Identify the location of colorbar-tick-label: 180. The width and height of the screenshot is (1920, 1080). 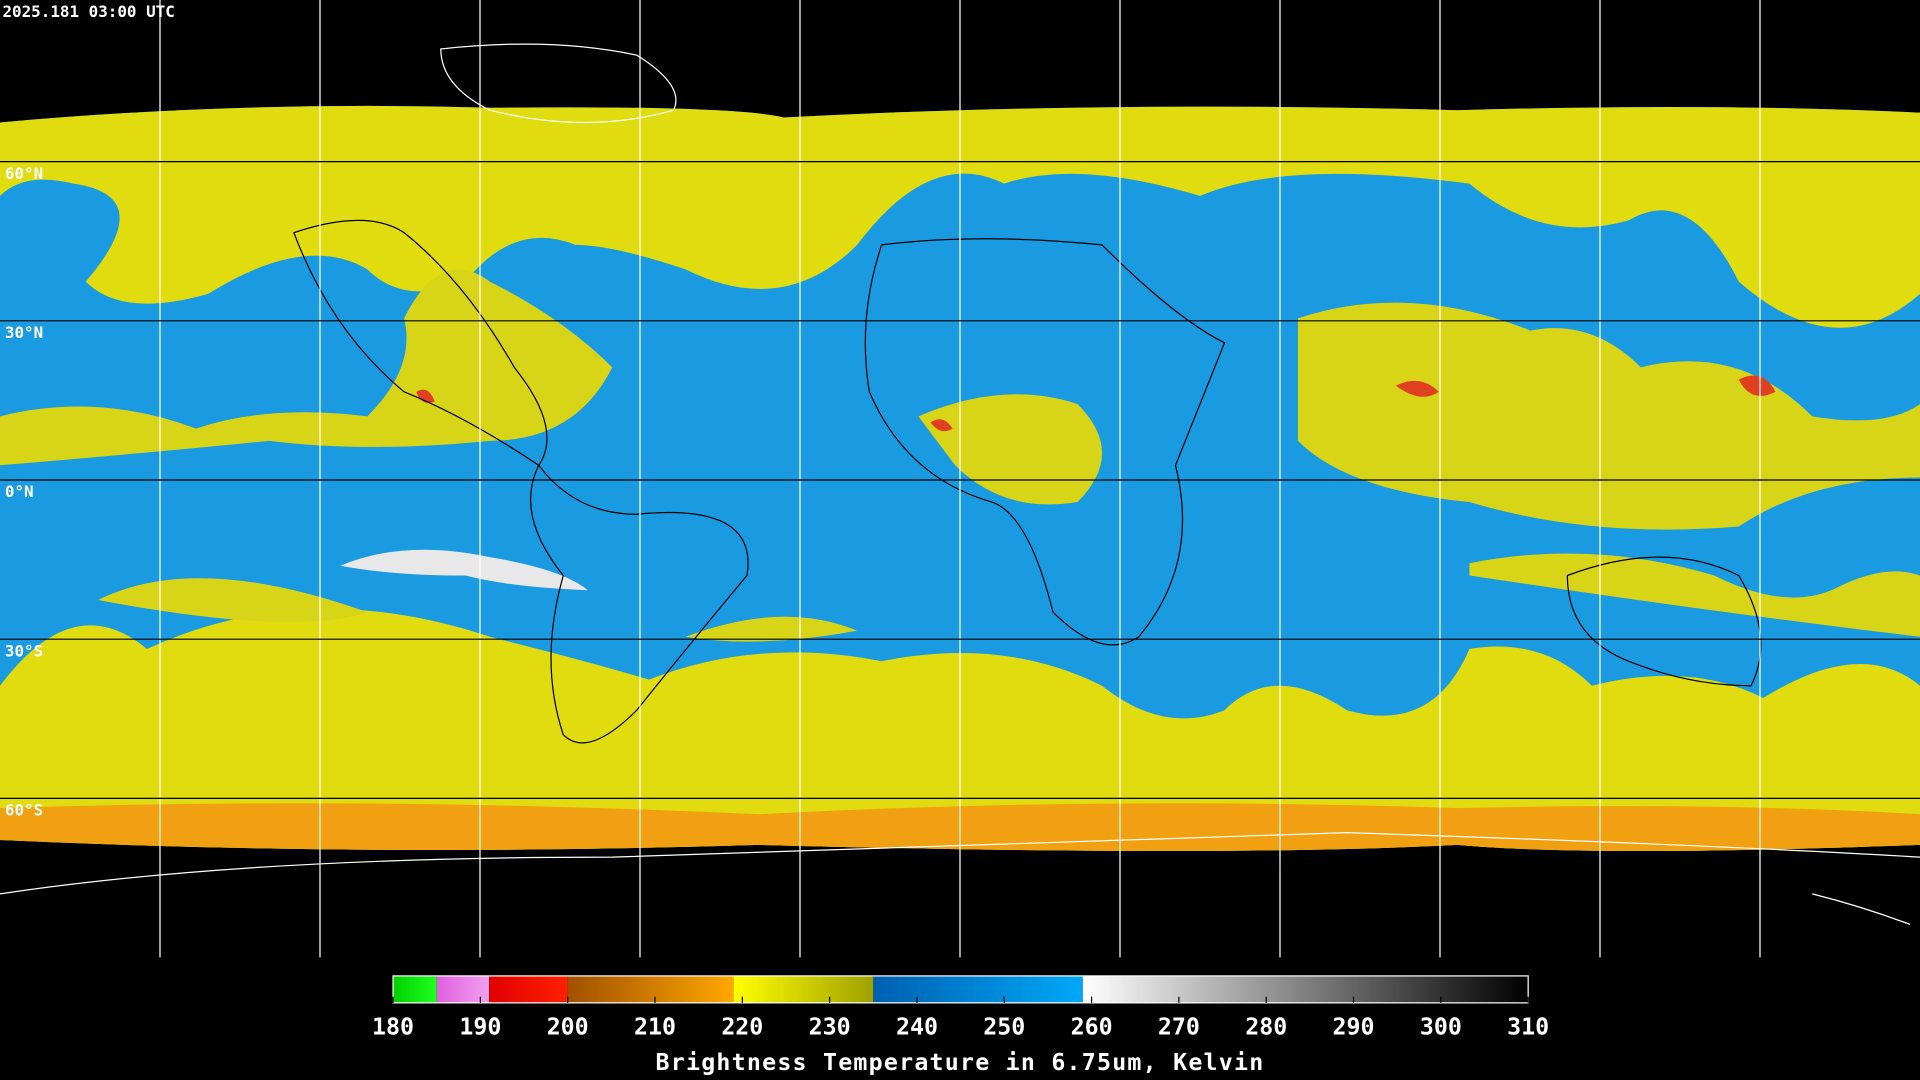
(393, 1027).